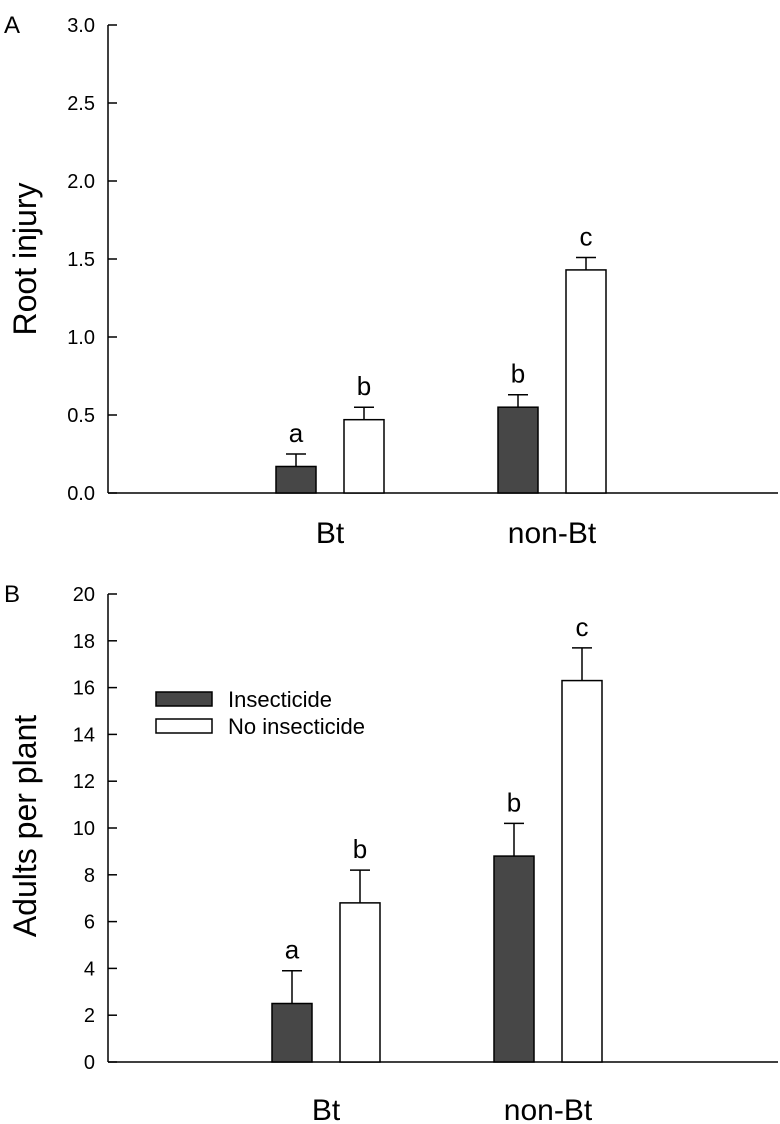 Image resolution: width=780 pixels, height=1124 pixels. I want to click on y-tick-label: 0, so click(89, 1063).